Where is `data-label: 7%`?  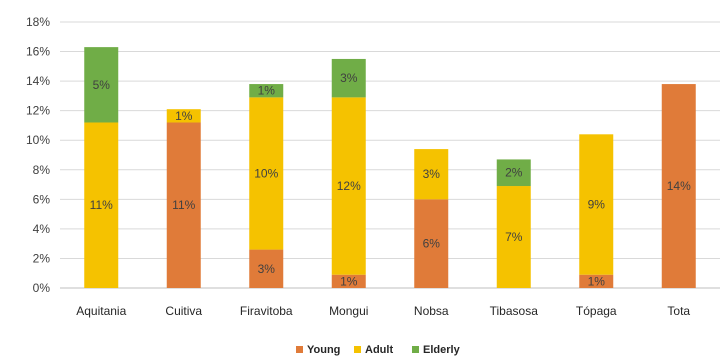
data-label: 7% is located at coordinates (514, 237).